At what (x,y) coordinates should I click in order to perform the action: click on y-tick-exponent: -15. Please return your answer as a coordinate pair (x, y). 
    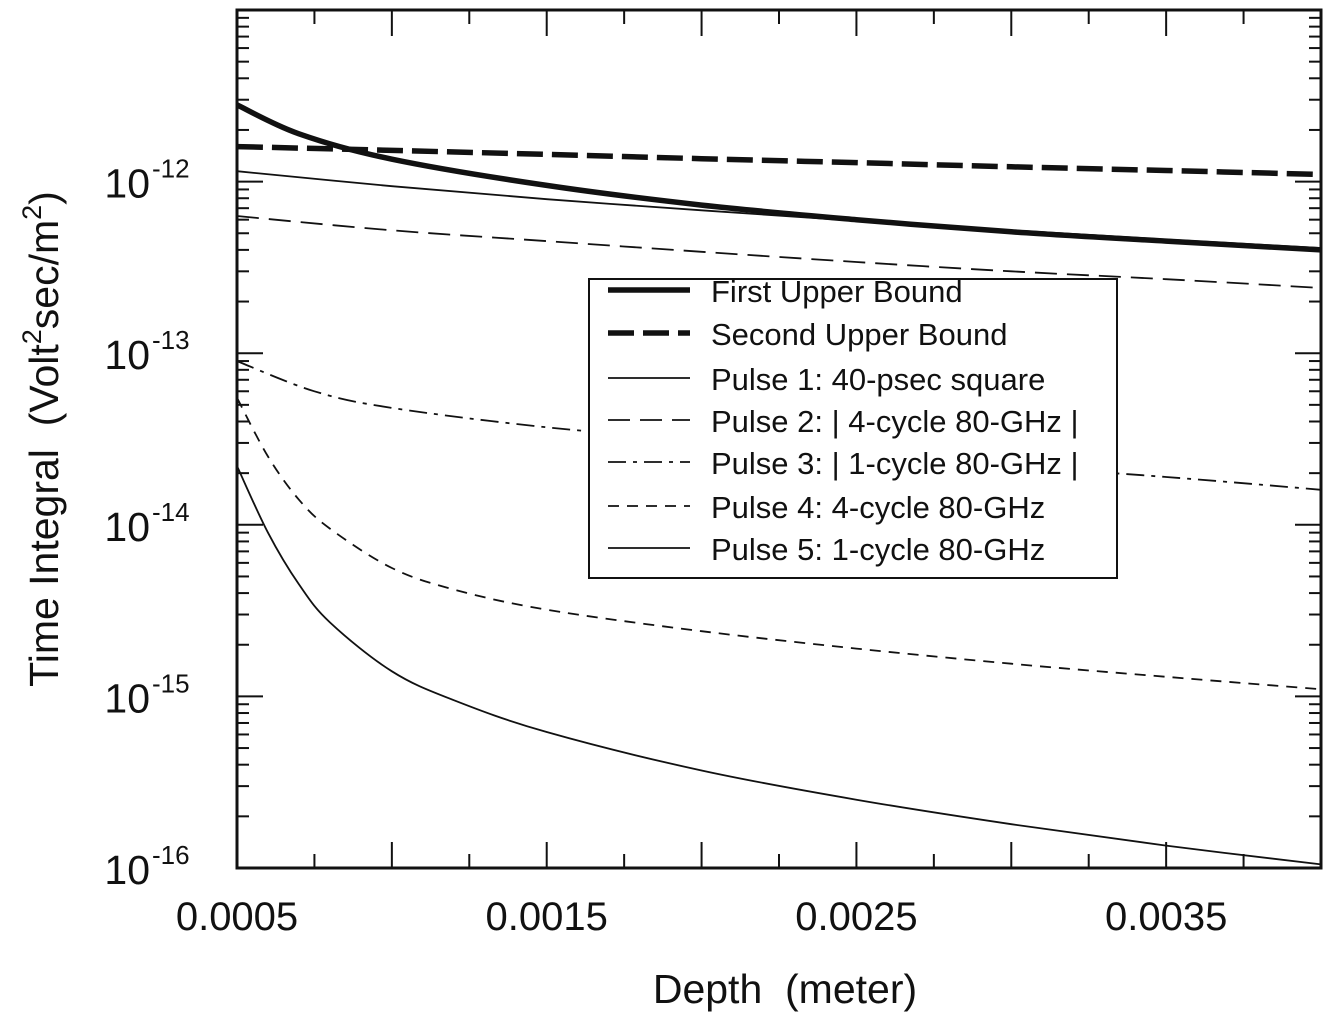
    Looking at the image, I should click on (171, 683).